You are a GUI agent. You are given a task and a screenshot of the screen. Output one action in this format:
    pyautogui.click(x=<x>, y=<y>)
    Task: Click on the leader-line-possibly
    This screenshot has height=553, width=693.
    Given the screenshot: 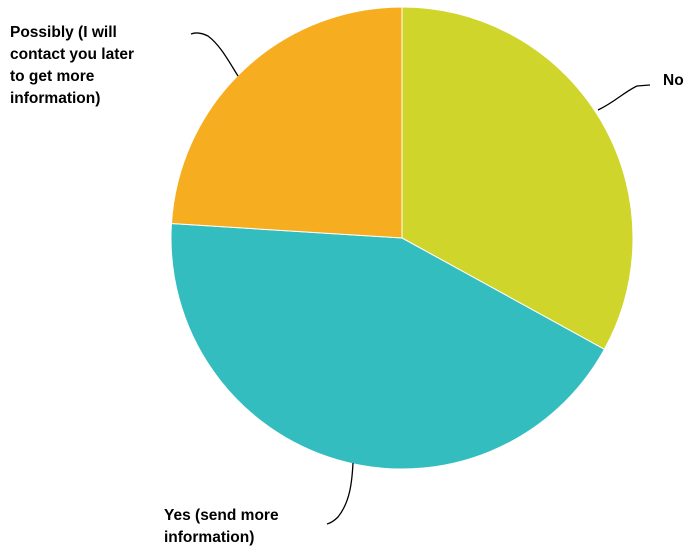 What is the action you would take?
    pyautogui.click(x=214, y=54)
    